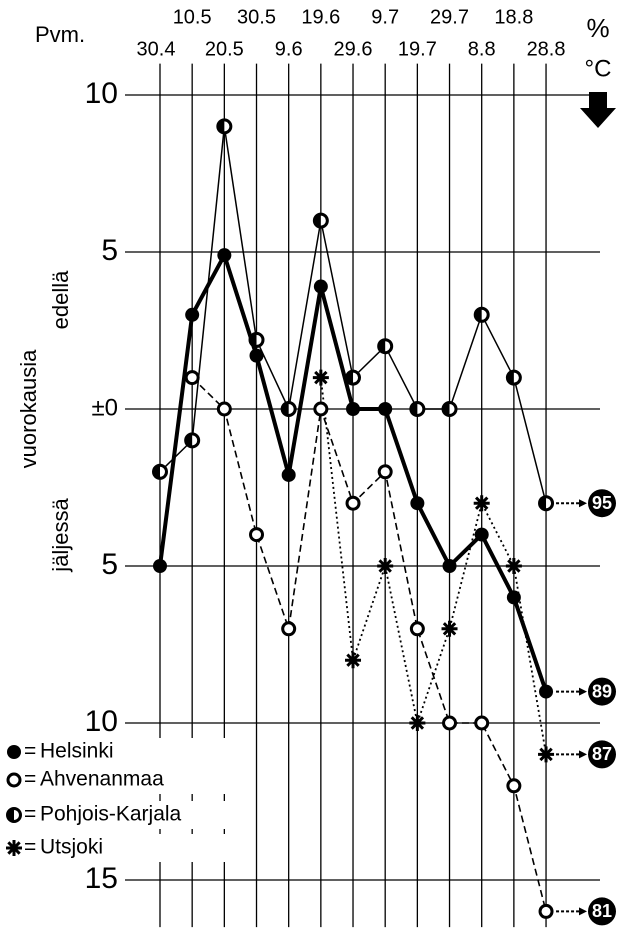 The width and height of the screenshot is (618, 933). I want to click on end-label: 87, so click(602, 754).